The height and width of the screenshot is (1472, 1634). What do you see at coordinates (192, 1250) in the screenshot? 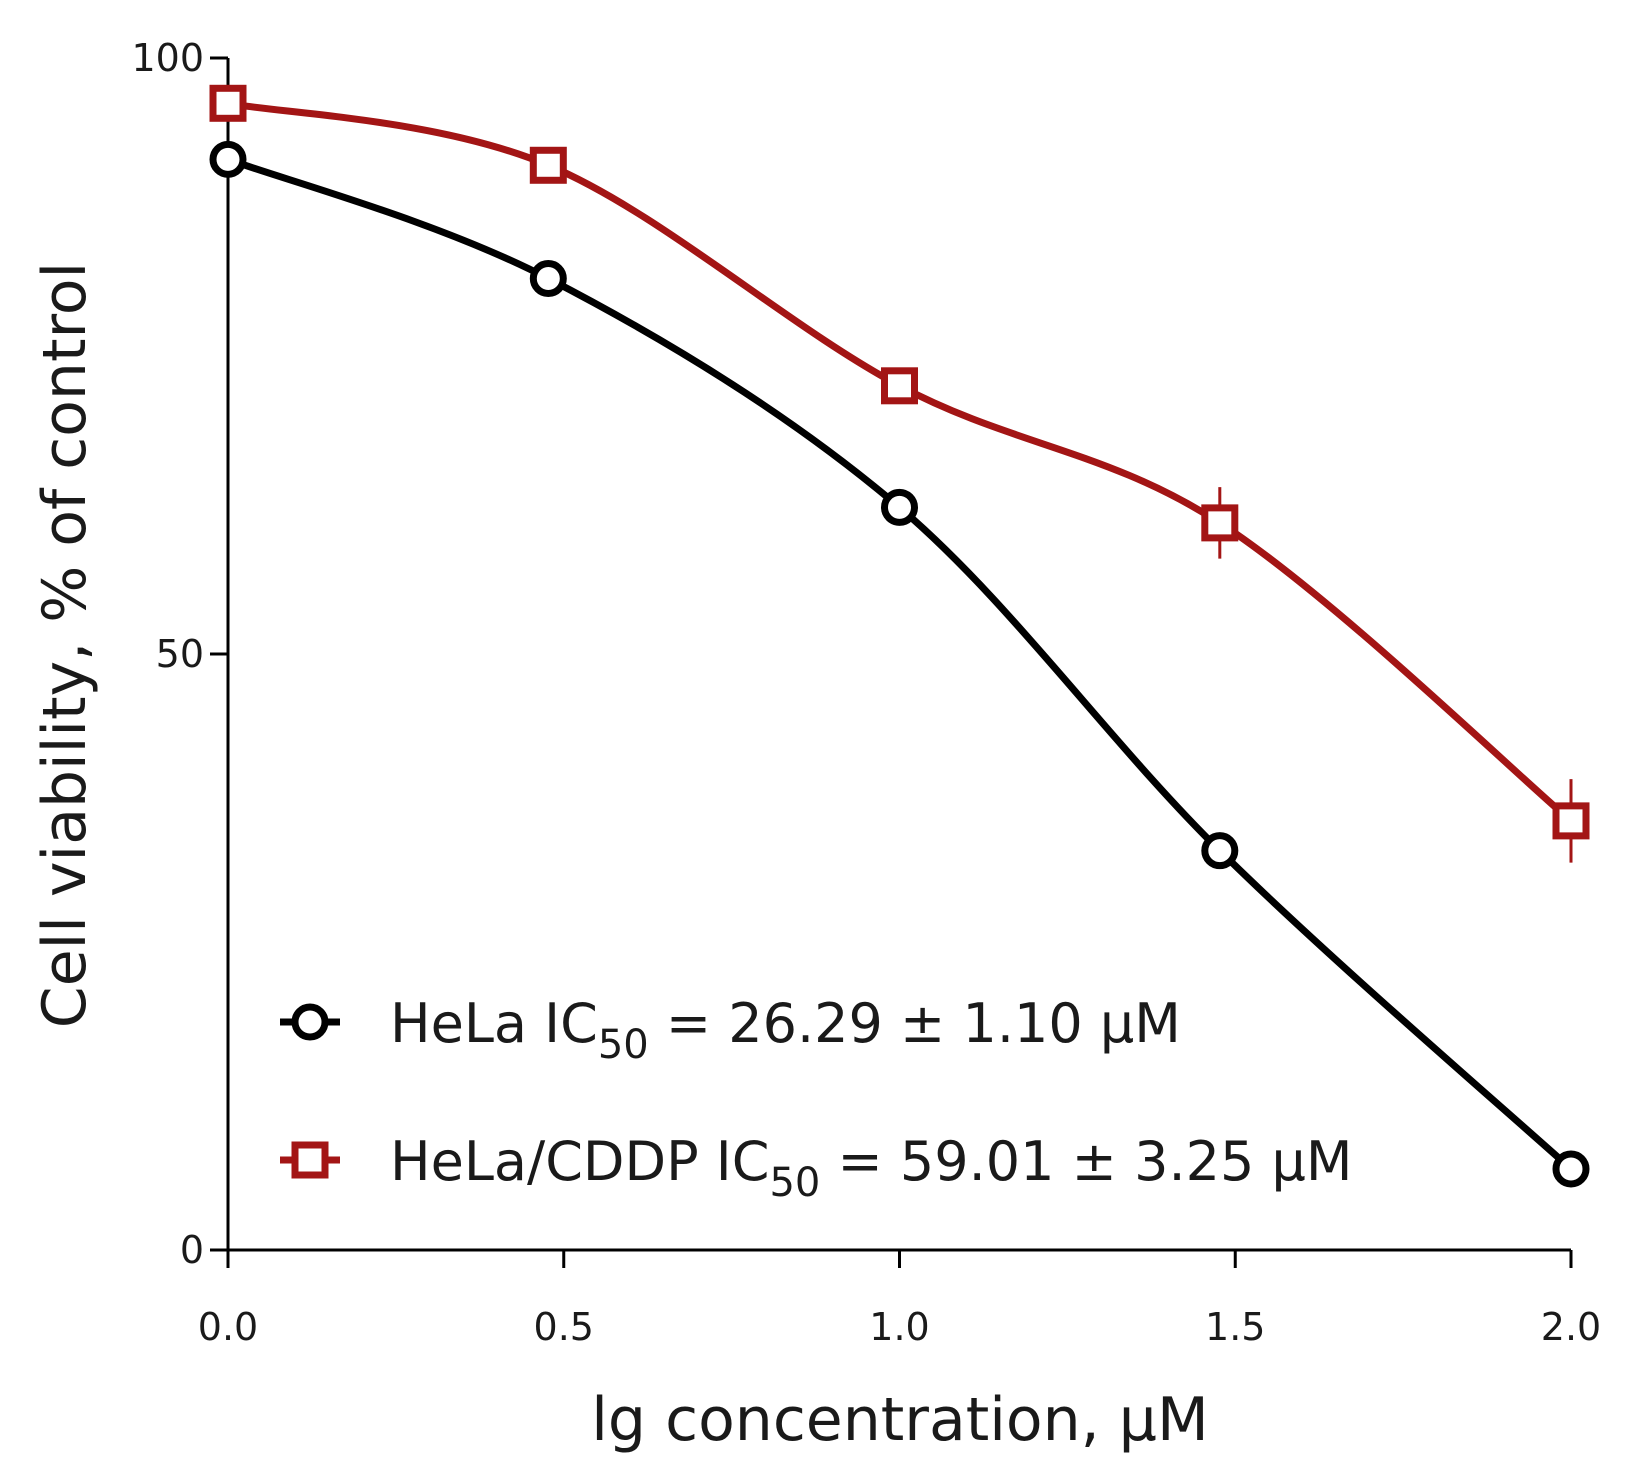
I see `y-tick-label: 0` at bounding box center [192, 1250].